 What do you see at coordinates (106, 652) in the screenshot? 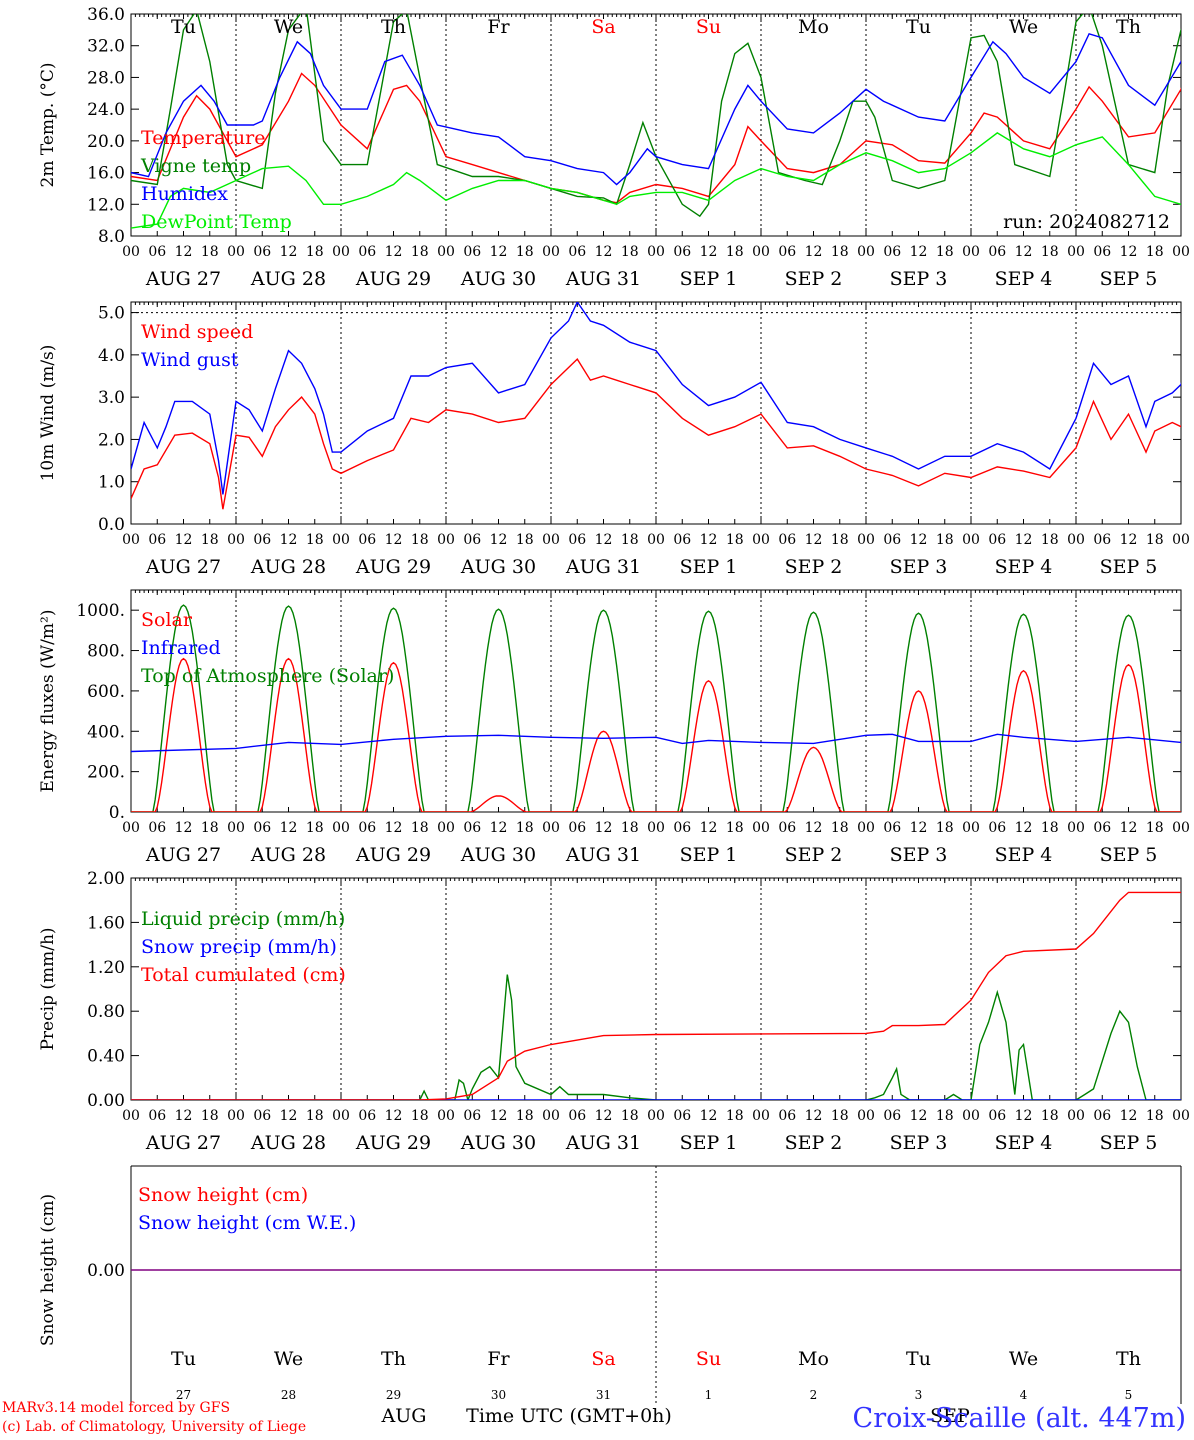
I see `y-tick-label: 800.` at bounding box center [106, 652].